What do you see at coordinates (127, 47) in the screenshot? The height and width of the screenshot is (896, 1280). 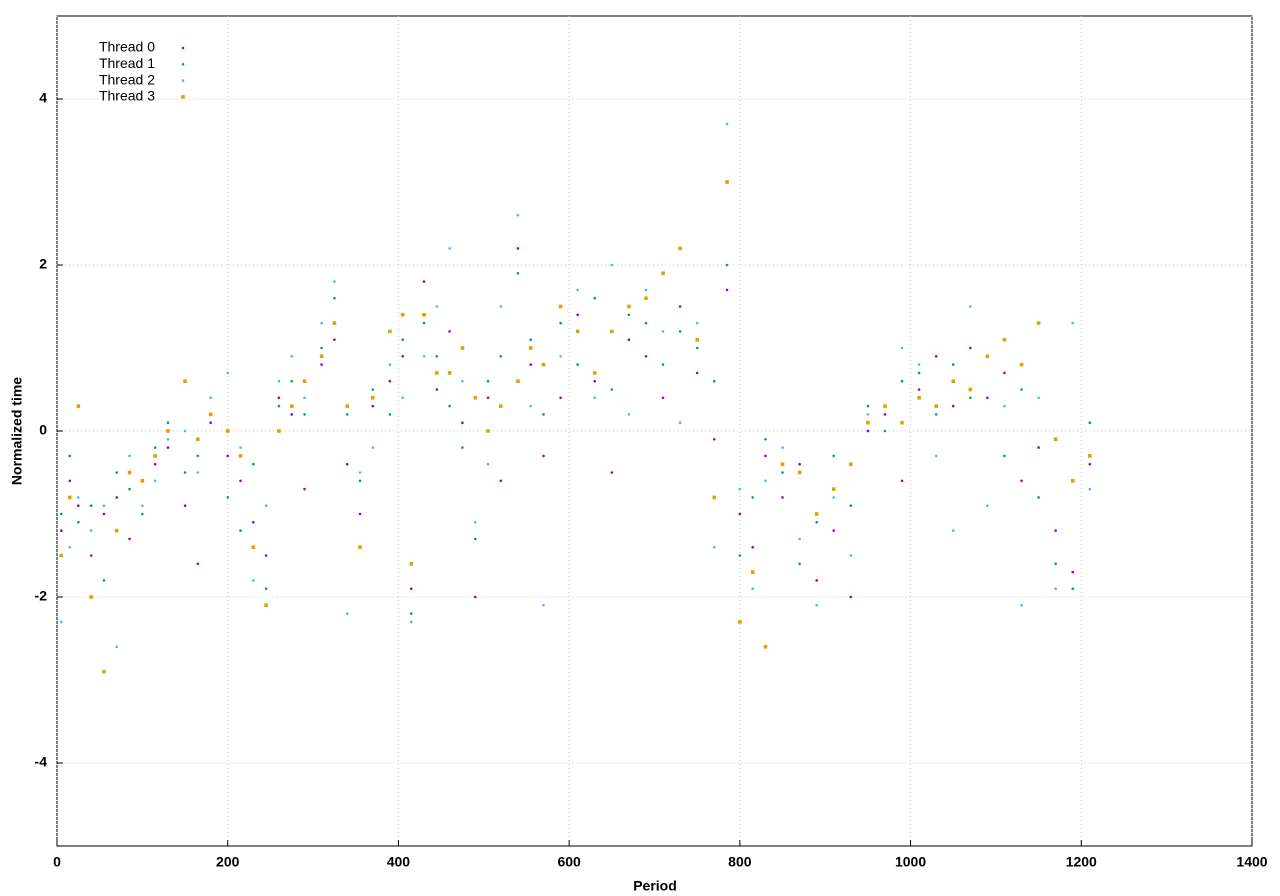 I see `legend-label: Thread 0` at bounding box center [127, 47].